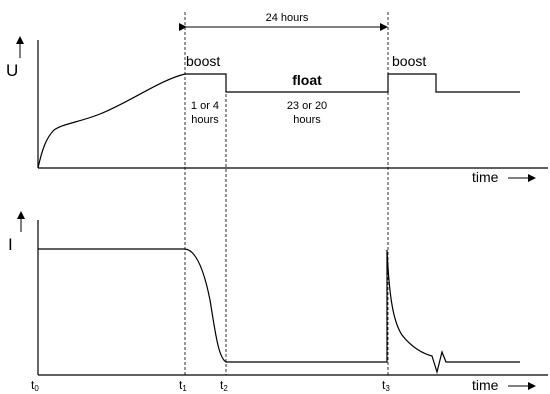  Describe the element at coordinates (183, 385) in the screenshot. I see `t1-label: t1` at that location.